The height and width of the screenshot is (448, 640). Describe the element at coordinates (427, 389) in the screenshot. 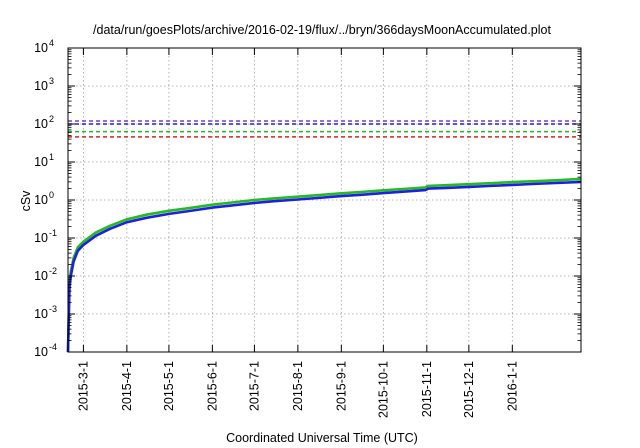

I see `x-tick-label: 2015-11-1` at that location.